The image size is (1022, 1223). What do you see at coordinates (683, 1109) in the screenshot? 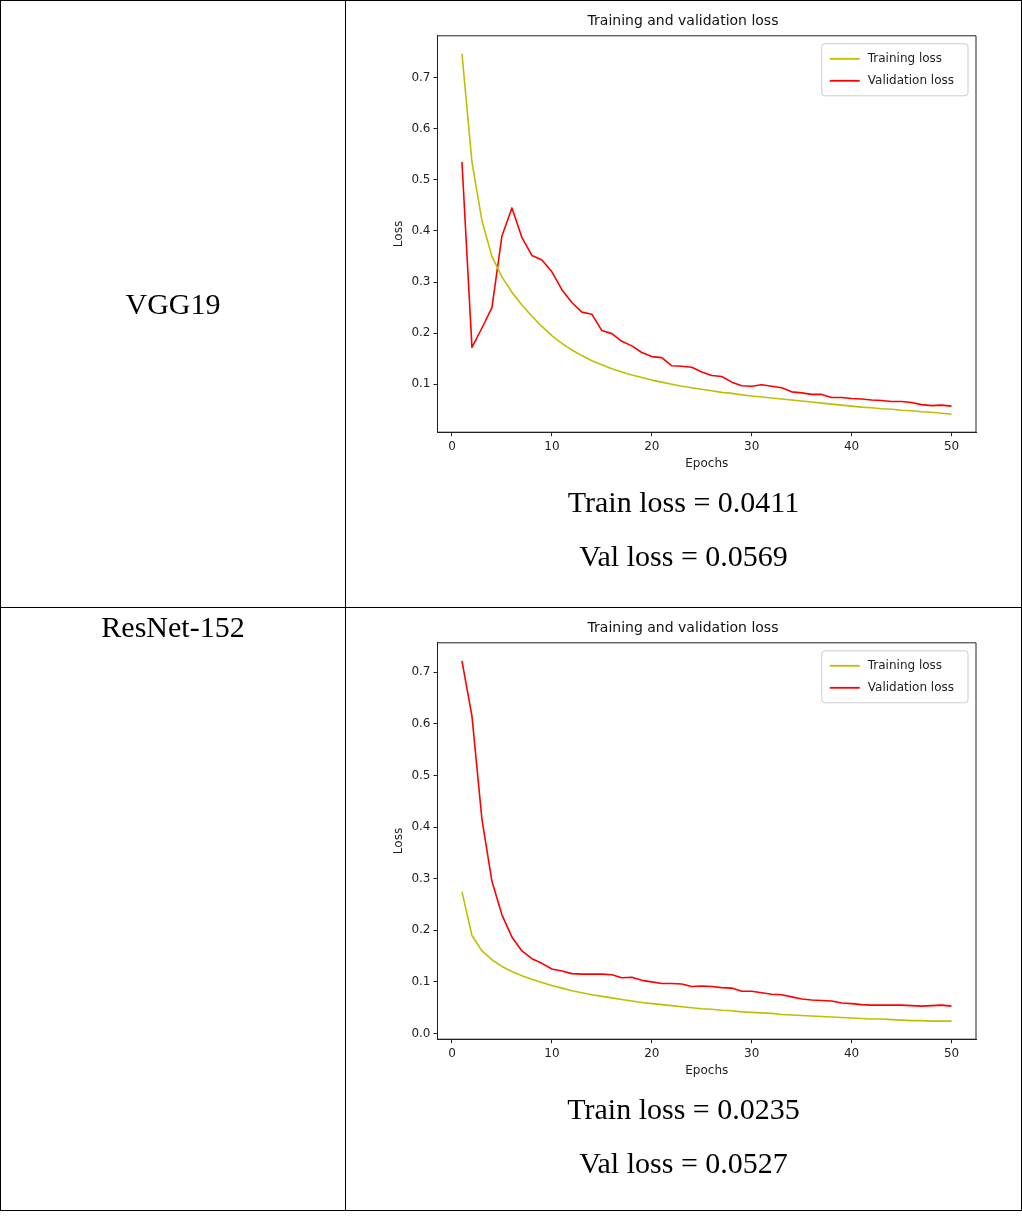
I see `text: Train loss = 0.0235` at bounding box center [683, 1109].